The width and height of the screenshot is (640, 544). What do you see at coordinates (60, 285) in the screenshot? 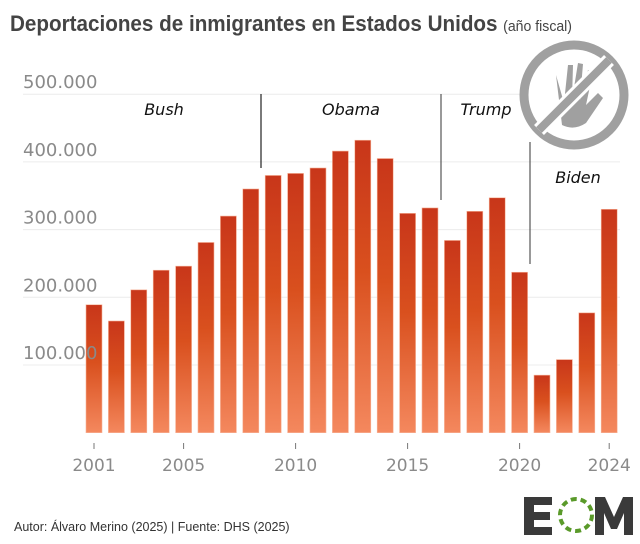
I see `y-tick-label: 200.000` at bounding box center [60, 285].